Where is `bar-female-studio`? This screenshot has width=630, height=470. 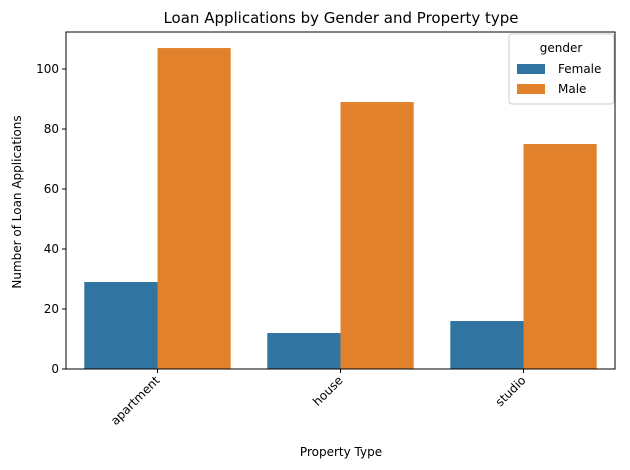 bar-female-studio is located at coordinates (487, 345).